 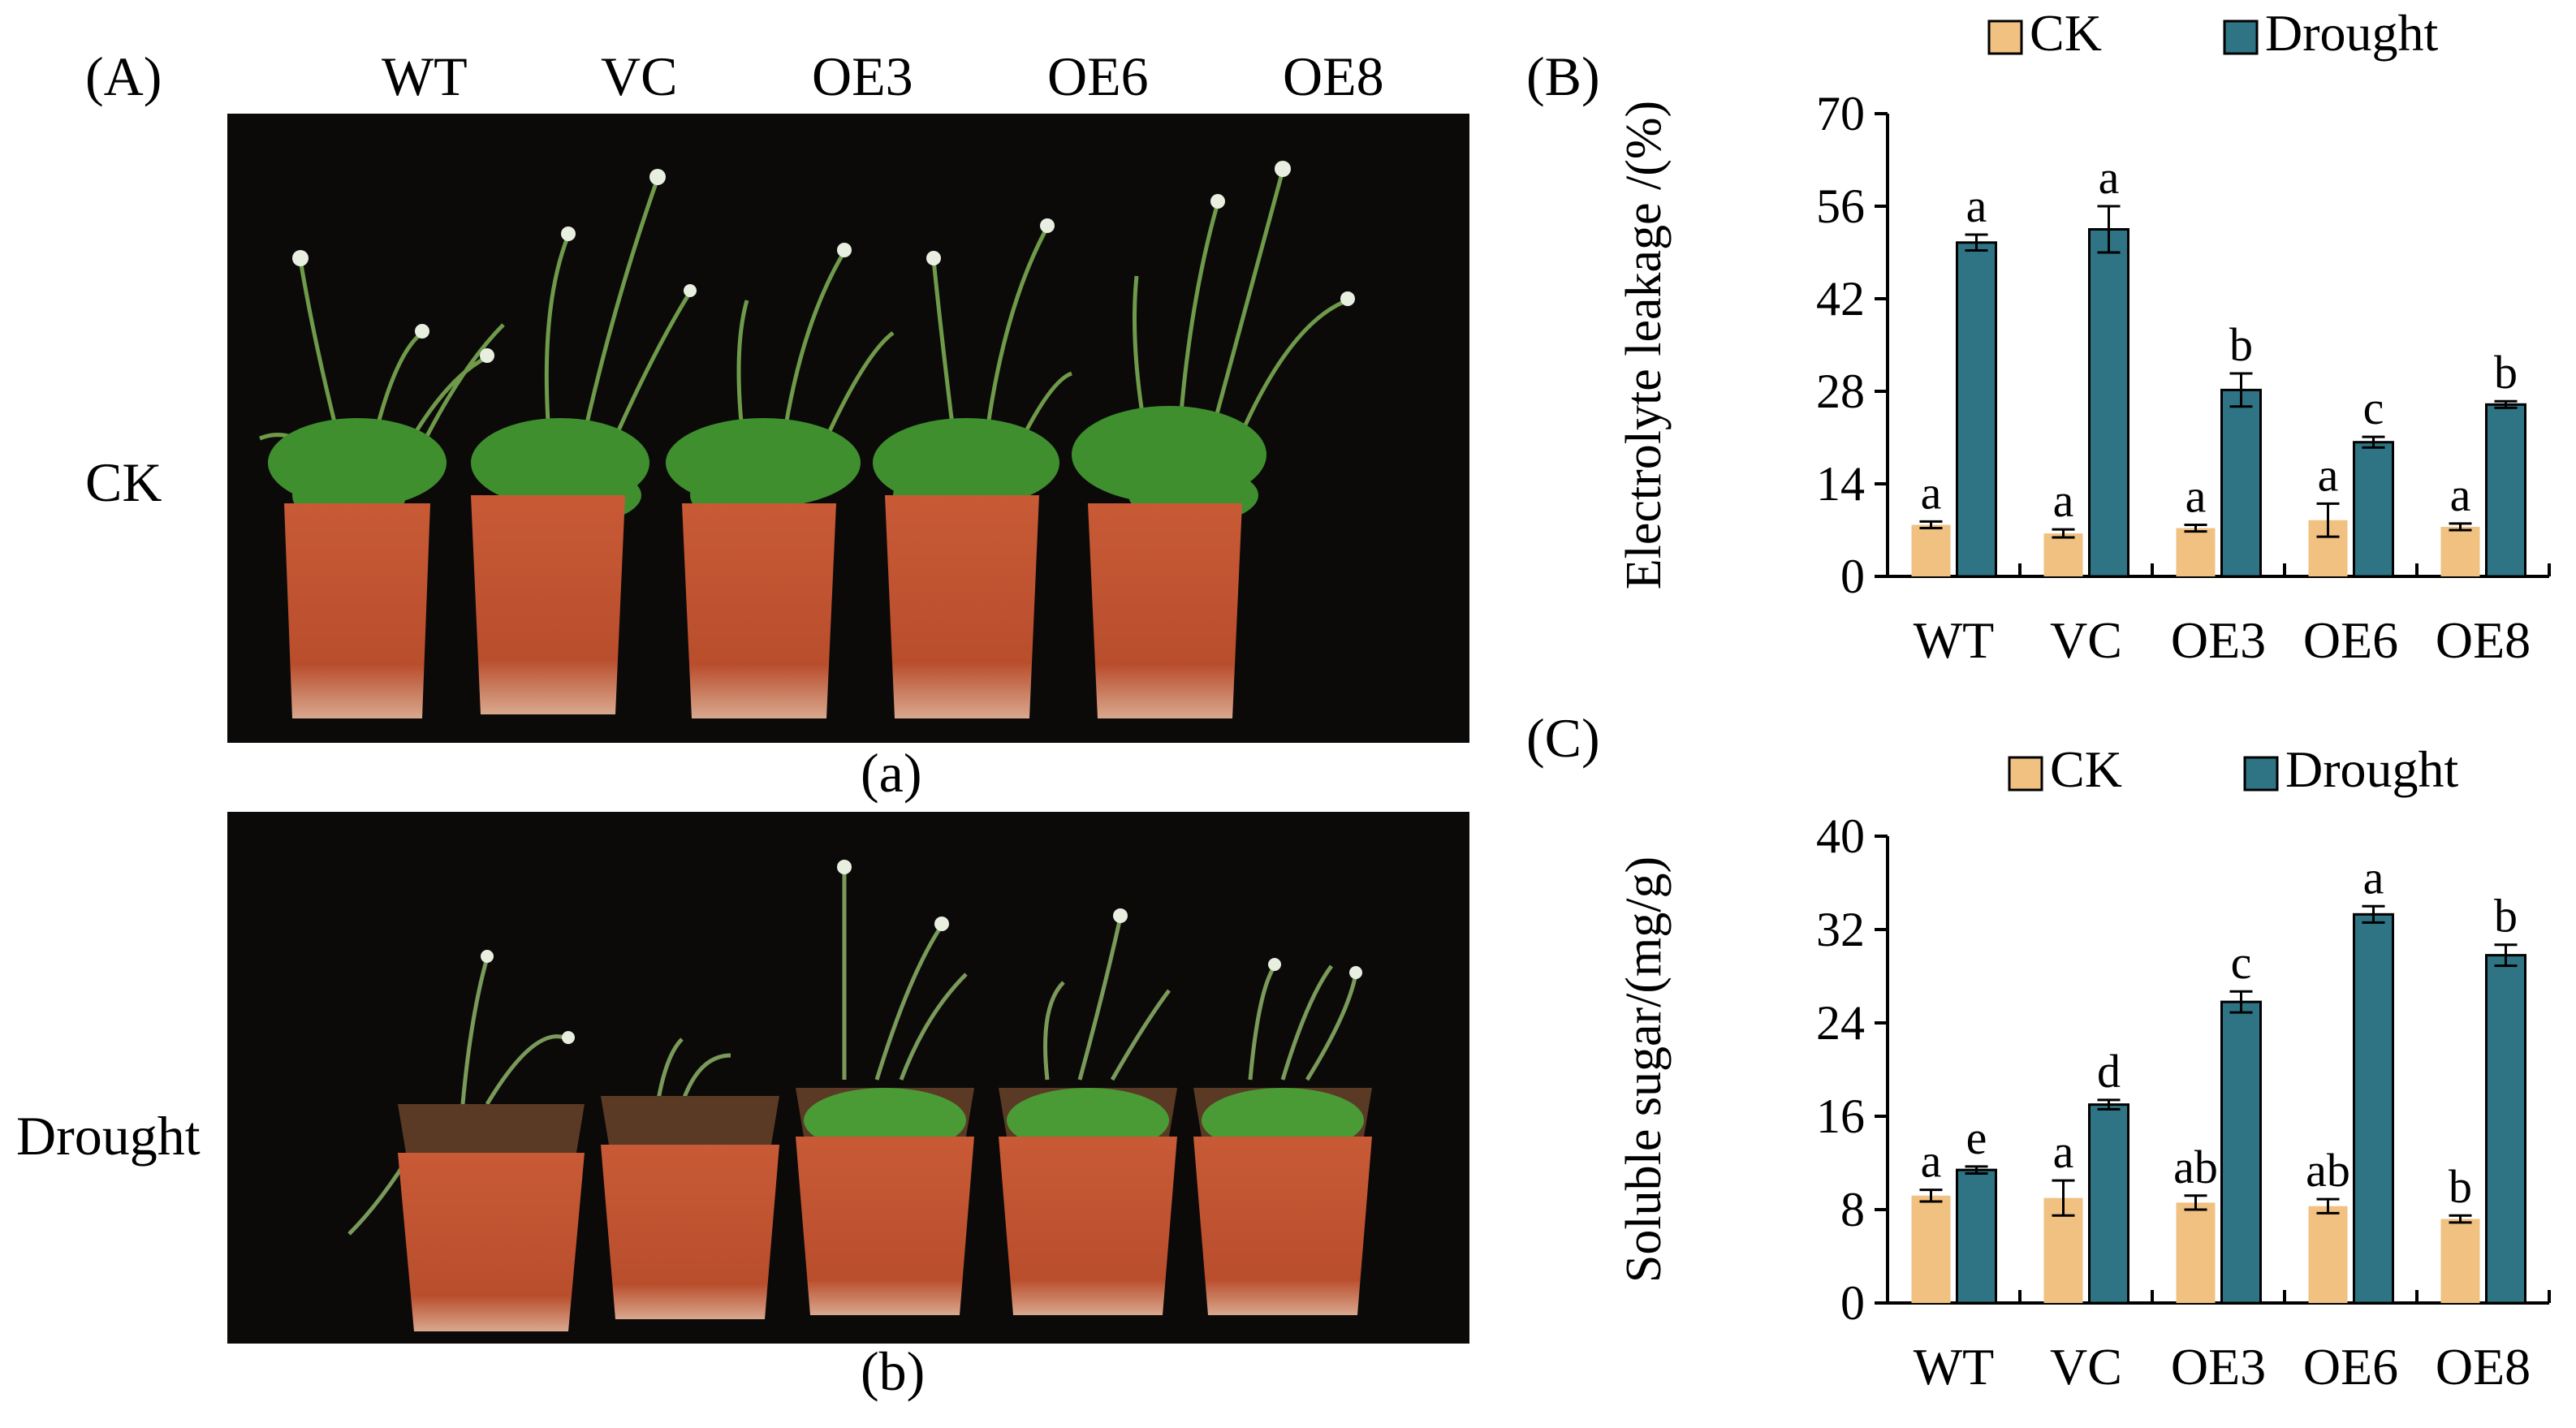 What do you see at coordinates (891, 773) in the screenshot?
I see `sublabel-a: (a)` at bounding box center [891, 773].